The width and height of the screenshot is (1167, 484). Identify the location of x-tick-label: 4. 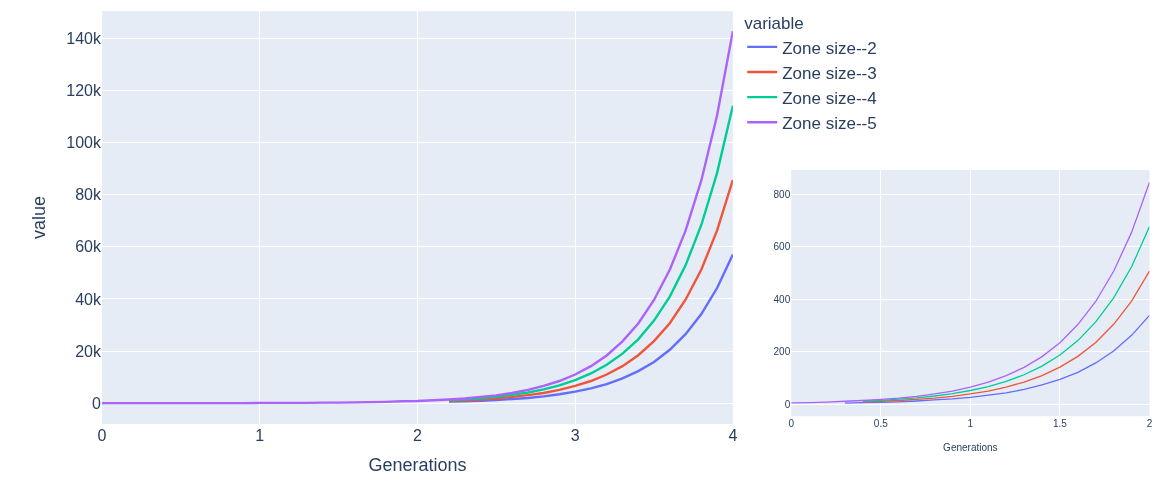
(733, 435).